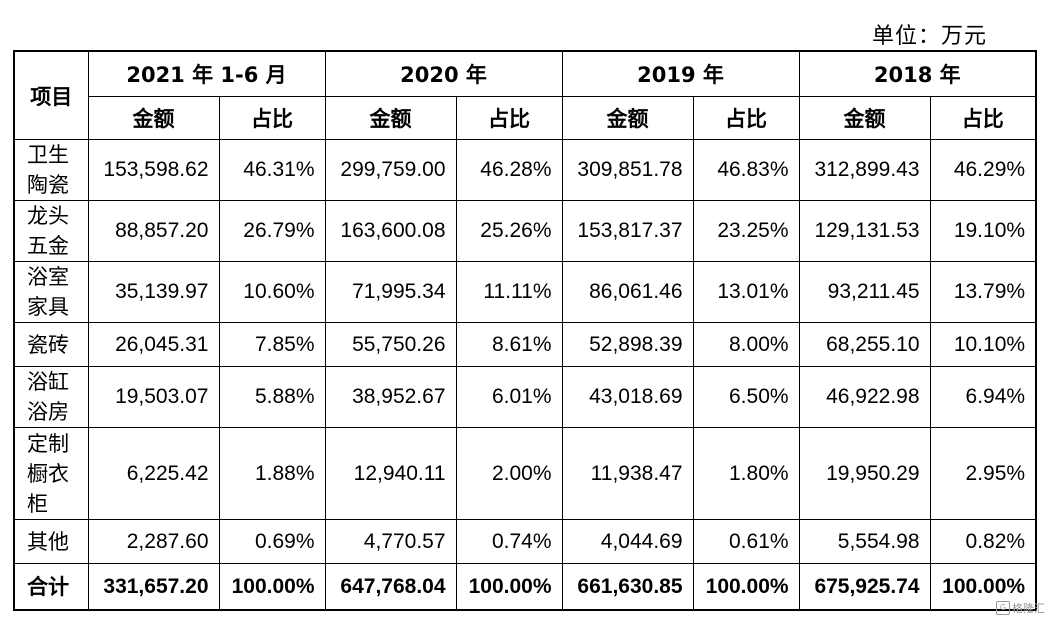 Image resolution: width=1051 pixels, height=622 pixels. I want to click on cell-amount: 26,045.31, so click(153, 344).